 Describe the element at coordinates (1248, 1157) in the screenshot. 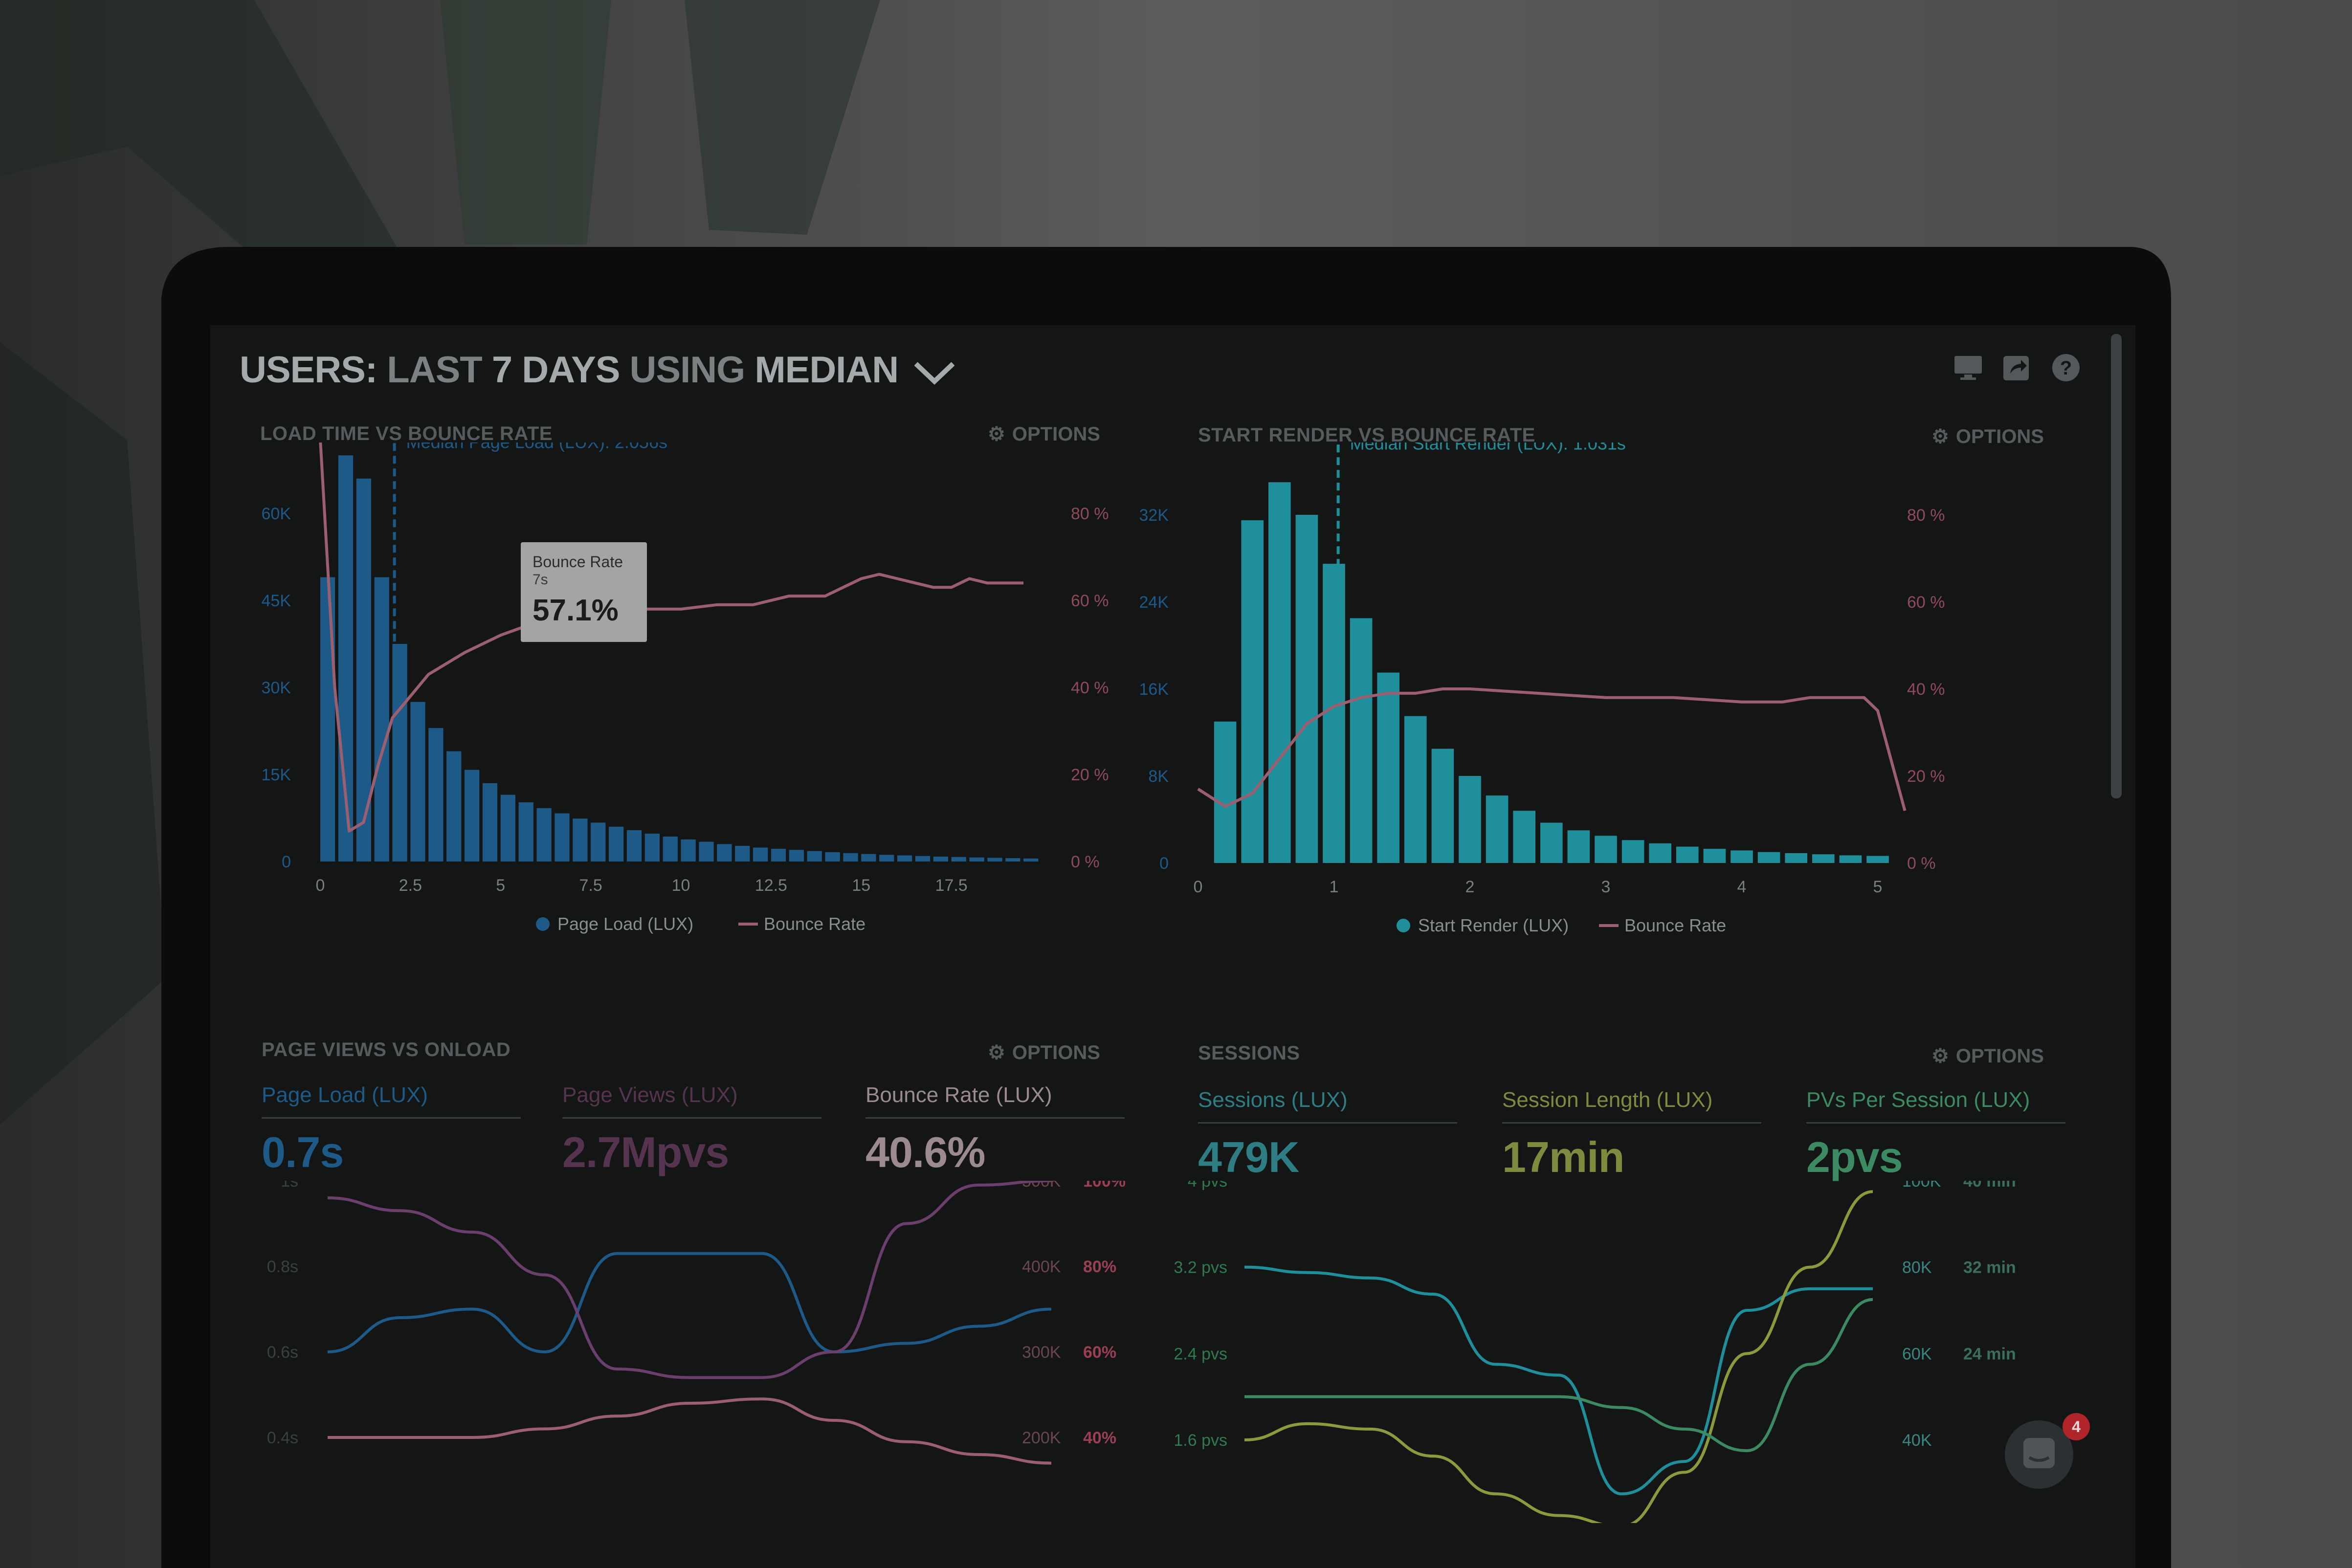

I see `metric-value: 479K` at that location.